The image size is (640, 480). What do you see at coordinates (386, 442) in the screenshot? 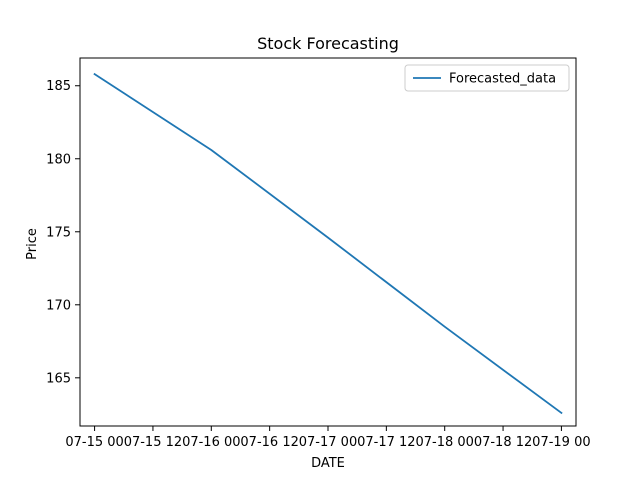
I see `x-tick-label: 07-17 12` at bounding box center [386, 442].